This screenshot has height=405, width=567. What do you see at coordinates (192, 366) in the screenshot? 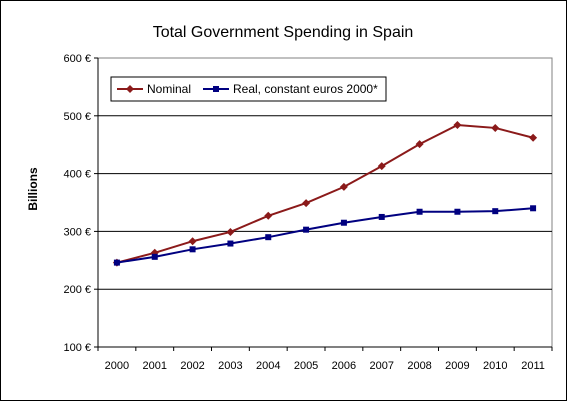
I see `x-tick-label: 2002` at bounding box center [192, 366].